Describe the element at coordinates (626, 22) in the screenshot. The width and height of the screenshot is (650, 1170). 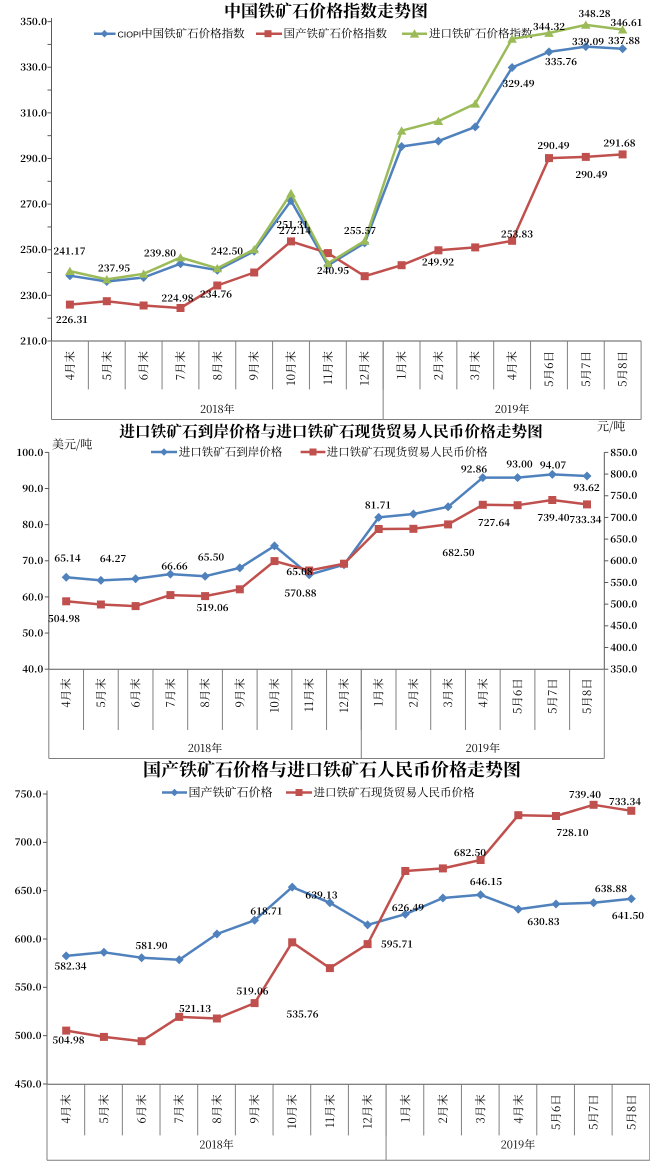
I see `svg-text: 346.61` at that location.